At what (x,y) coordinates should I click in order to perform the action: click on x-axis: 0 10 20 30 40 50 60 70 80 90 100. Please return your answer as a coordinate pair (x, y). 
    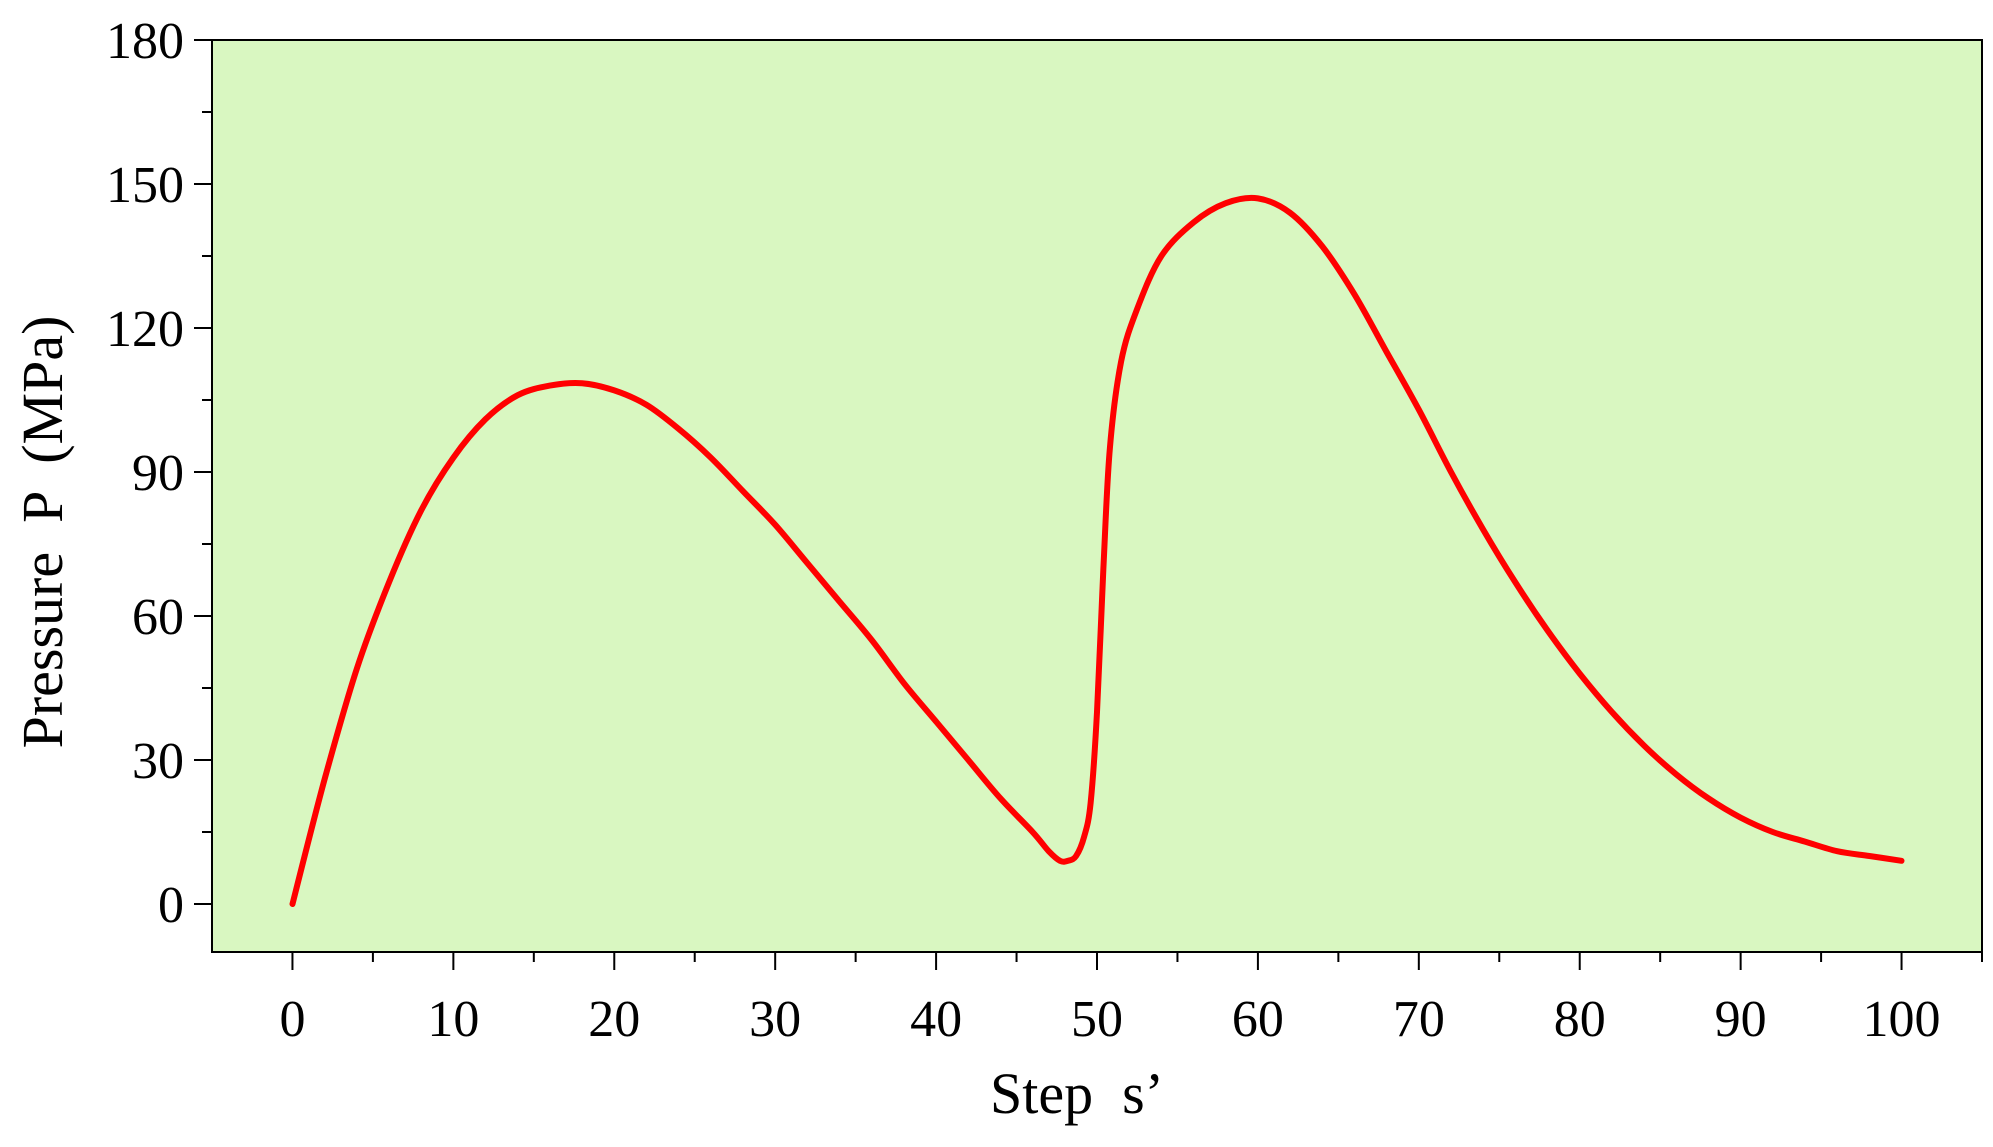
    Looking at the image, I should click on (1131, 1000).